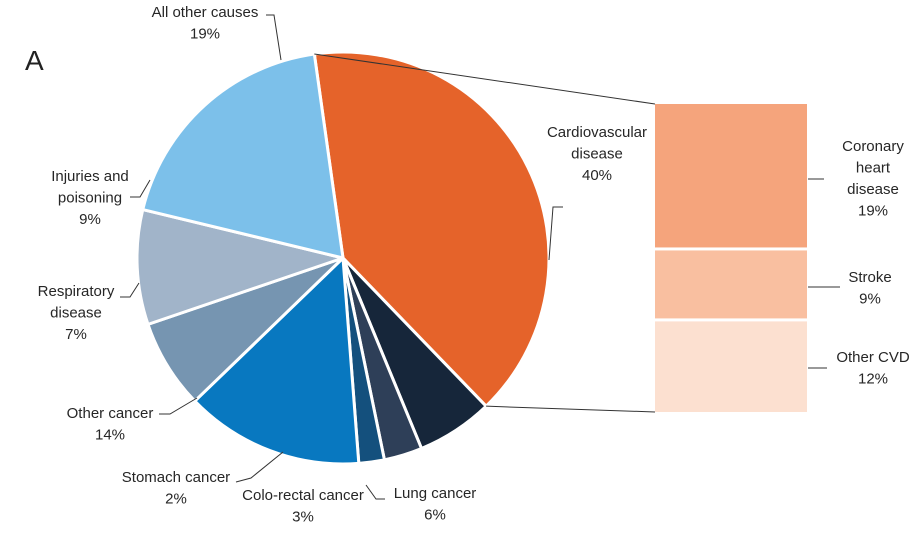 This screenshot has width=916, height=556. Describe the element at coordinates (873, 379) in the screenshot. I see `breakdown-label-2-line: 12%` at that location.